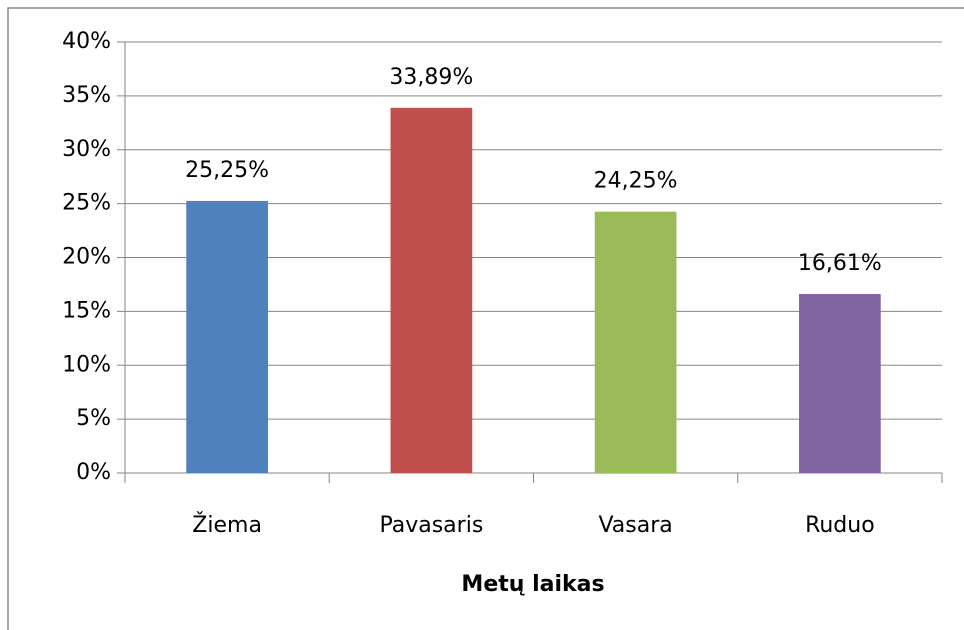 The height and width of the screenshot is (630, 964). What do you see at coordinates (635, 525) in the screenshot?
I see `x-tick-label: Vasara` at bounding box center [635, 525].